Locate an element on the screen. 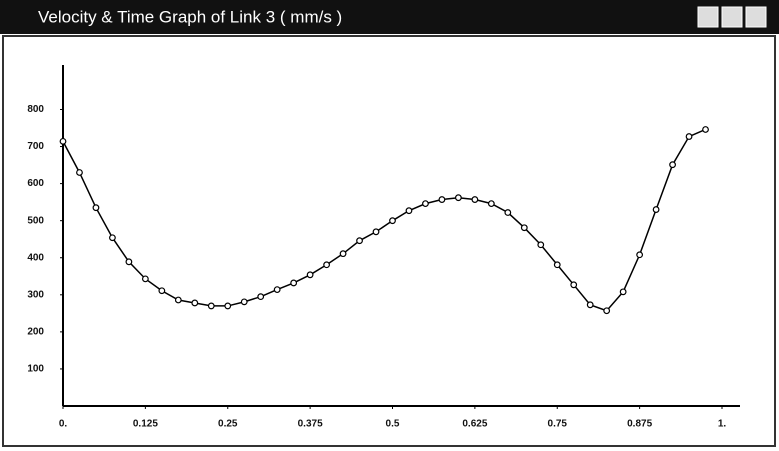 The width and height of the screenshot is (779, 451). x-tick-label: 0.375 is located at coordinates (310, 424).